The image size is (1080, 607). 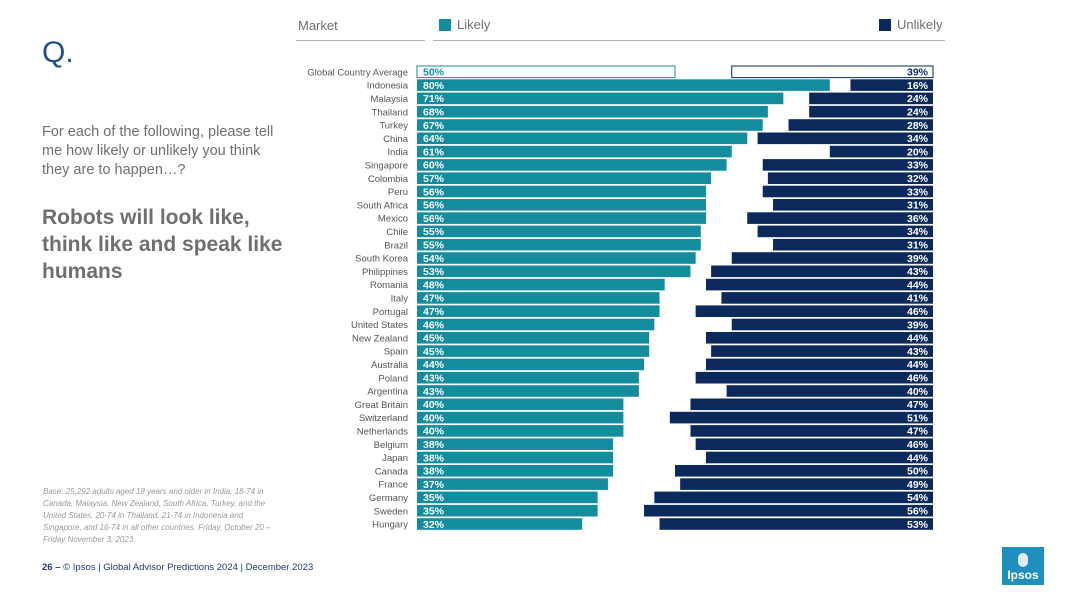 What do you see at coordinates (391, 511) in the screenshot?
I see `category-label: Sweden` at bounding box center [391, 511].